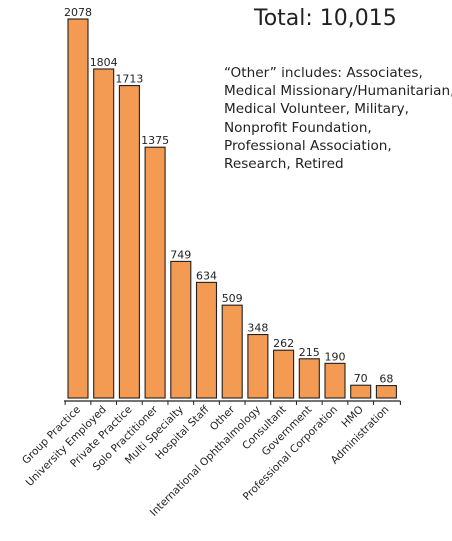 The height and width of the screenshot is (541, 452). Describe the element at coordinates (309, 352) in the screenshot. I see `value-label: 215` at that location.